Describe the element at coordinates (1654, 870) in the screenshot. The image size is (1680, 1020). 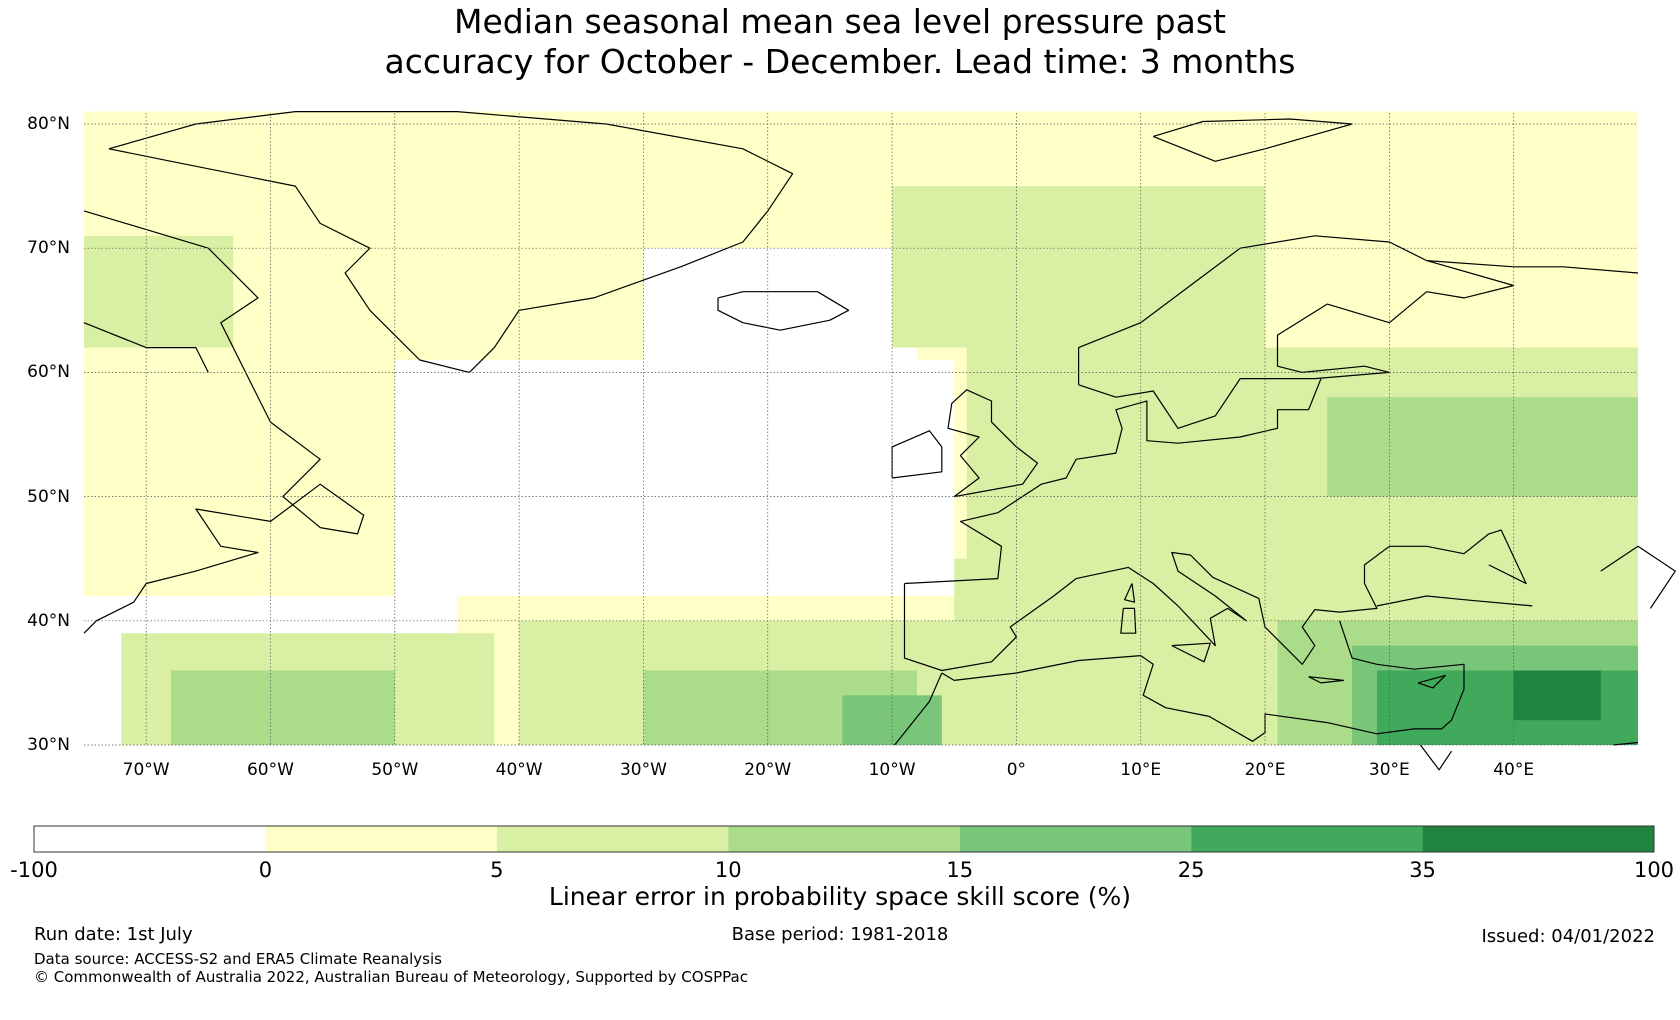
I see `colorbar-tick-label: 100` at that location.